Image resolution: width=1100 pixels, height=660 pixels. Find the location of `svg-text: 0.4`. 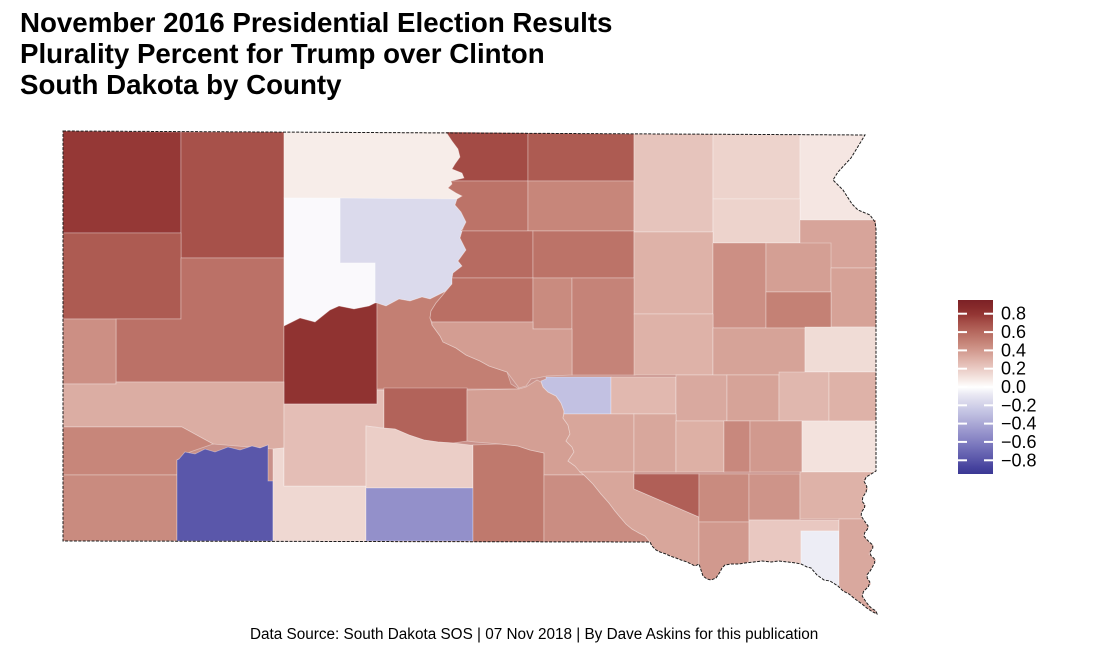

svg-text: 0.4 is located at coordinates (1013, 350).